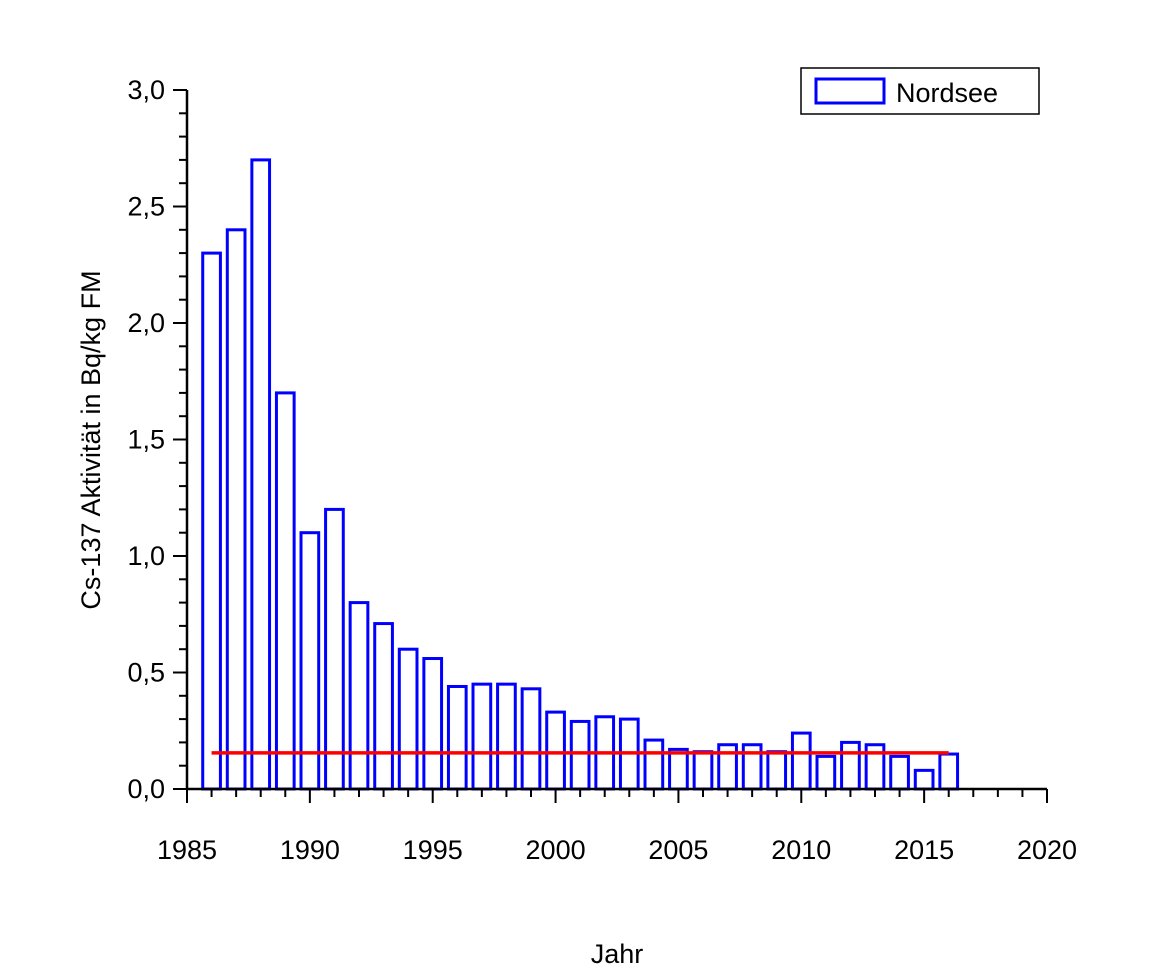  Describe the element at coordinates (146, 673) in the screenshot. I see `y-tick-label: 0,5` at that location.